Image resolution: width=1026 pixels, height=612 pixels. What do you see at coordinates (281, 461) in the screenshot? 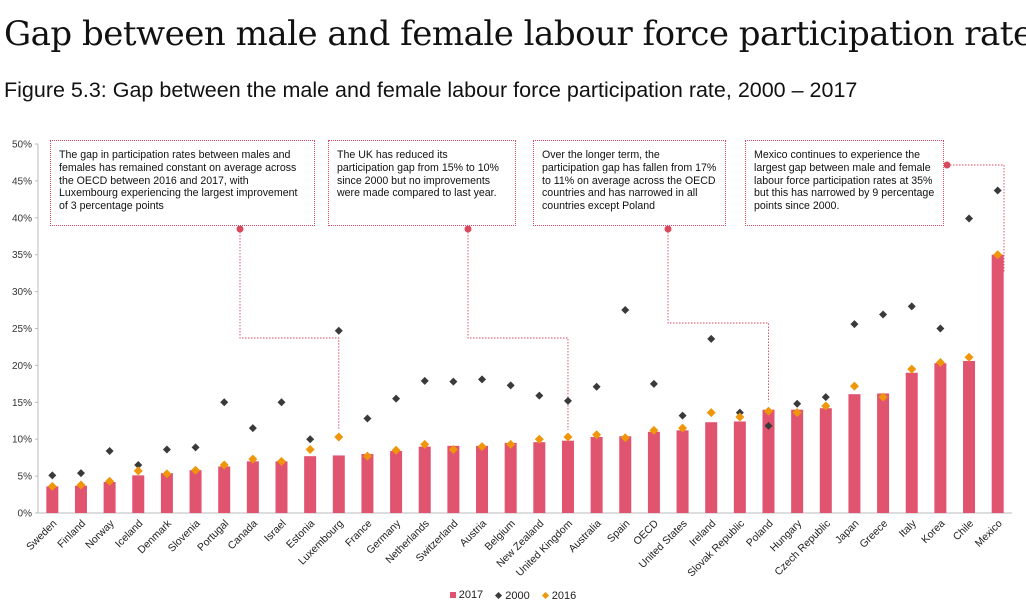
I see `marker-2016-israel` at bounding box center [281, 461].